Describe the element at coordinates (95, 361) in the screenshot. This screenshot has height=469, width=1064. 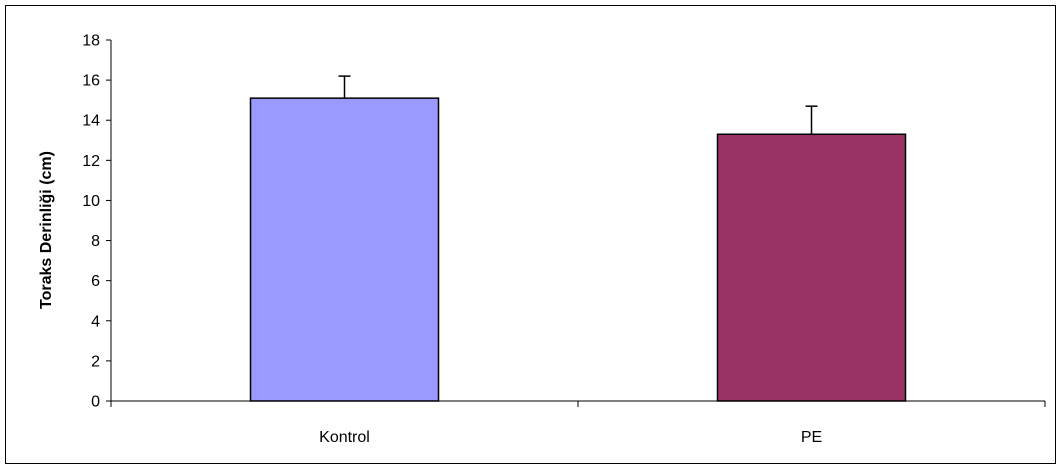
I see `y-tick-label: 2` at that location.